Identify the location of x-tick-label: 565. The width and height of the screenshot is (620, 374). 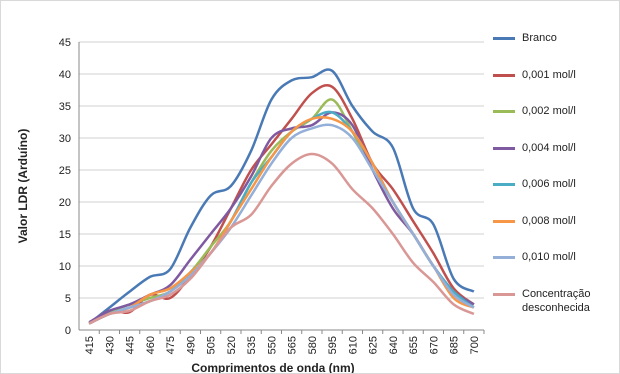
(293, 345).